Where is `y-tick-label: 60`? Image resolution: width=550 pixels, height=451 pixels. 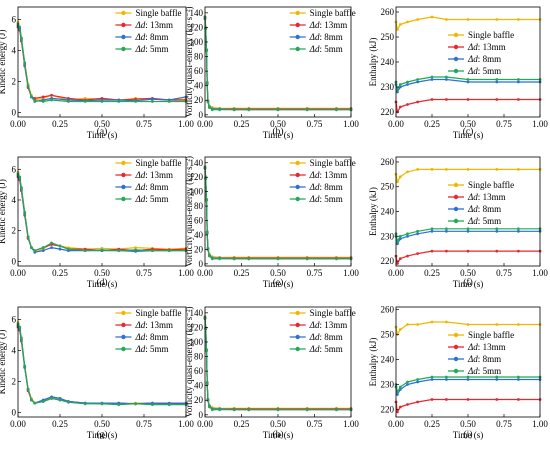
y-tick-label: 60 is located at coordinates (199, 71).